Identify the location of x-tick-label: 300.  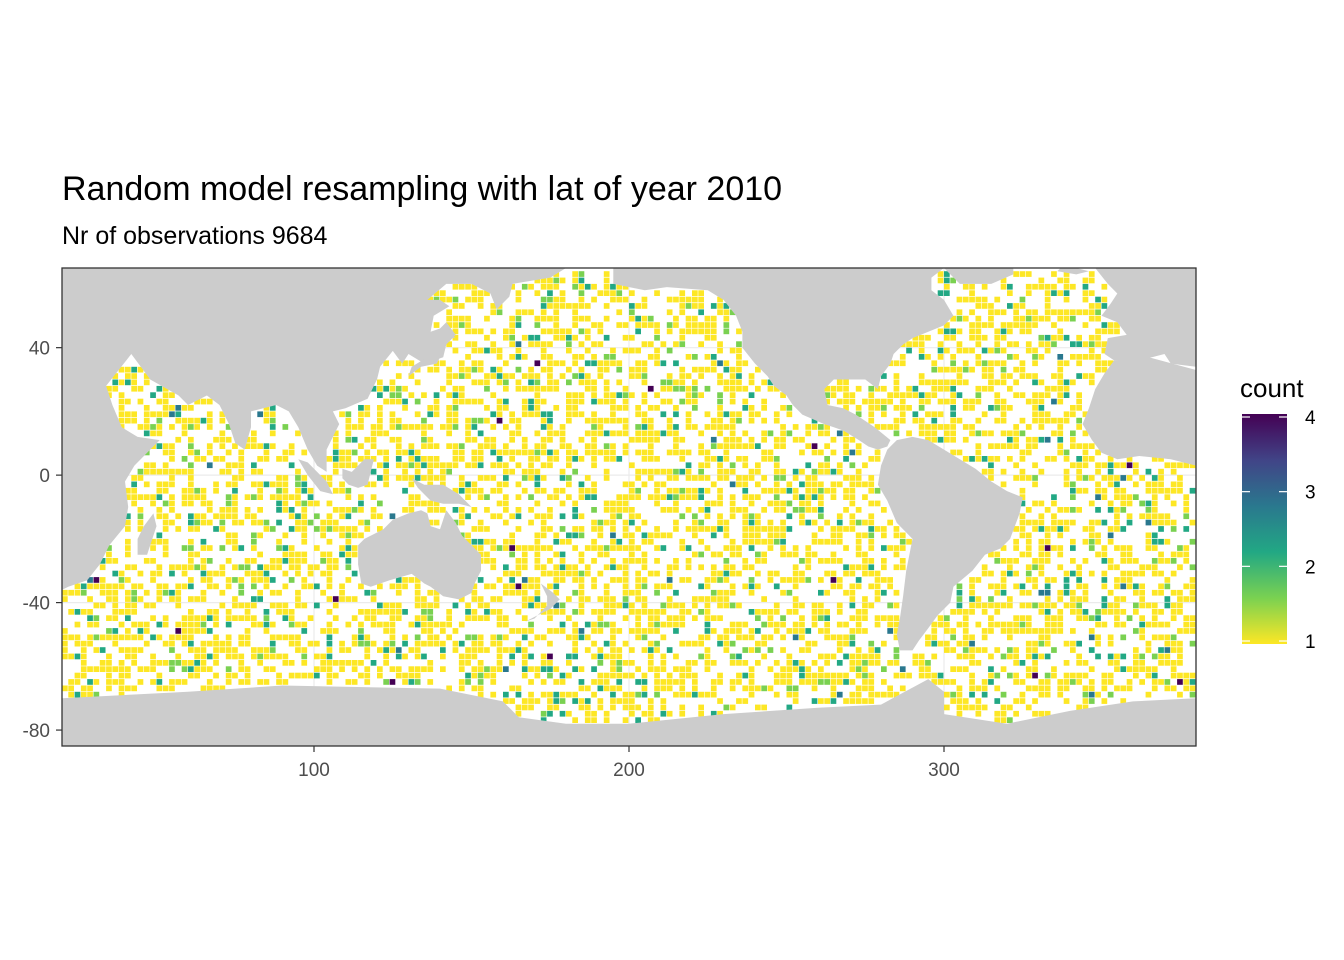
(944, 770).